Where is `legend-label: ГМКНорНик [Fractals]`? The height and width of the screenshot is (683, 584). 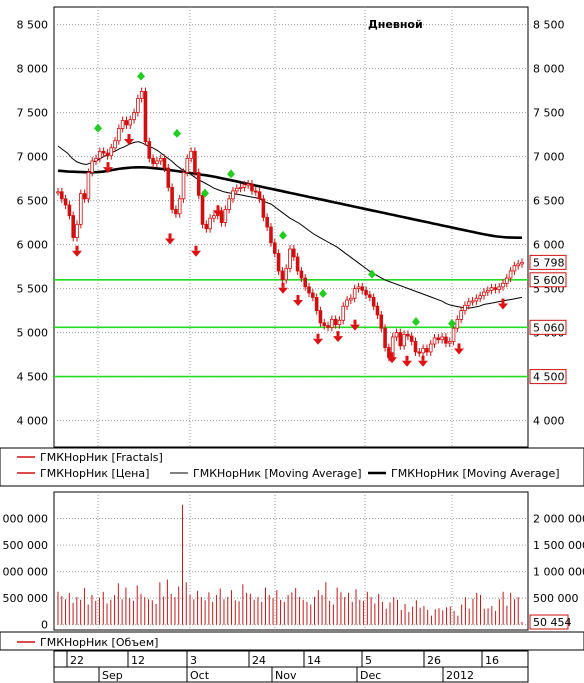
legend-label: ГМКНорНик [Fractals] is located at coordinates (101, 457).